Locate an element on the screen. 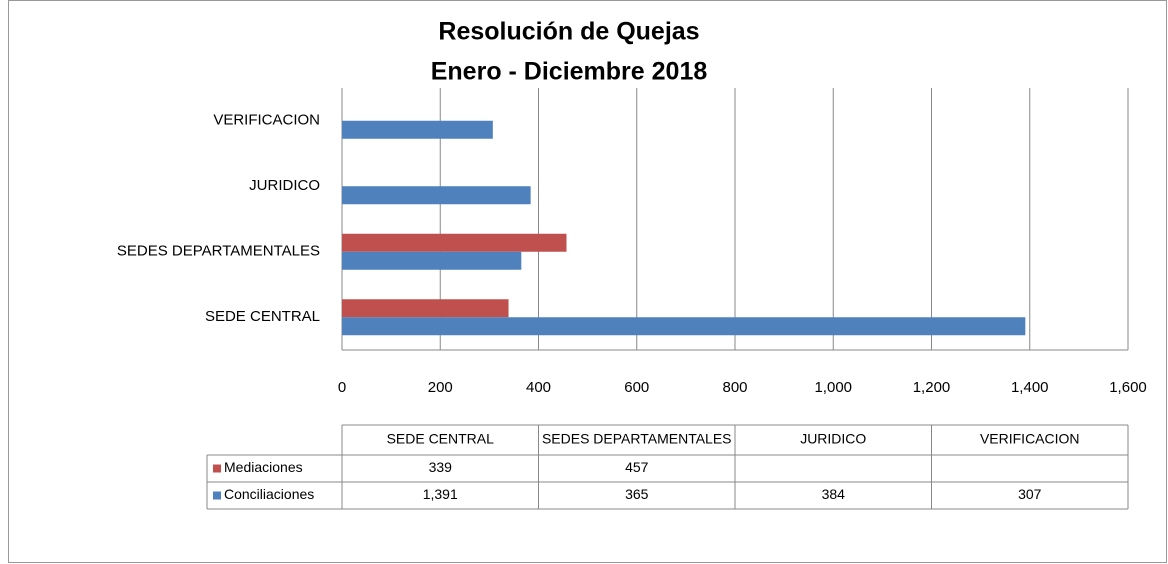  x-tick-label: 0 is located at coordinates (342, 387).